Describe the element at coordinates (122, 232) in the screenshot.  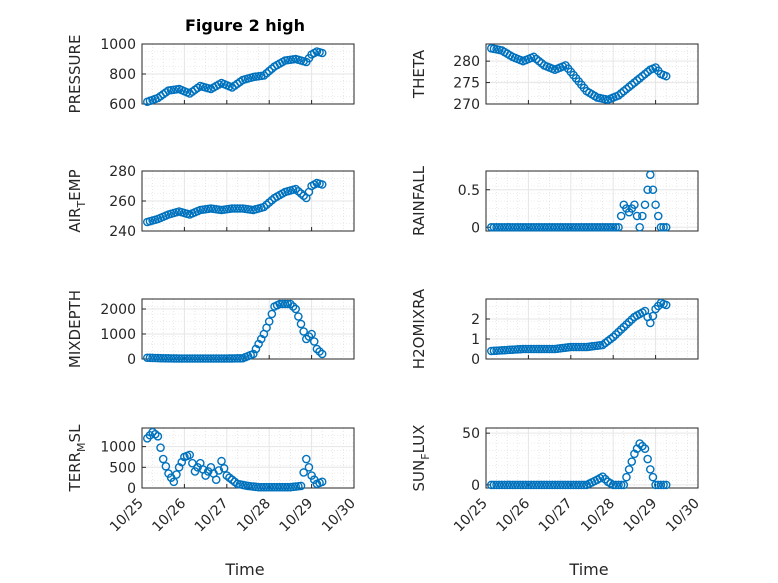
I see `y-tick-label: 240` at that location.